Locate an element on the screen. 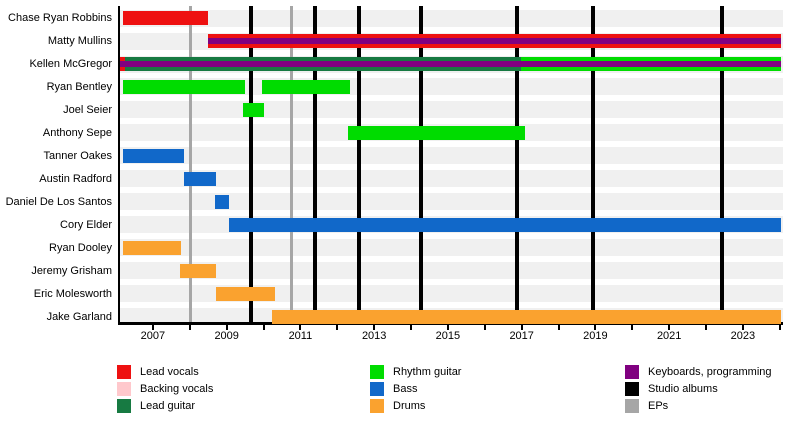 This screenshot has height=422, width=800. member-label: Anthony Sepe is located at coordinates (77, 132).